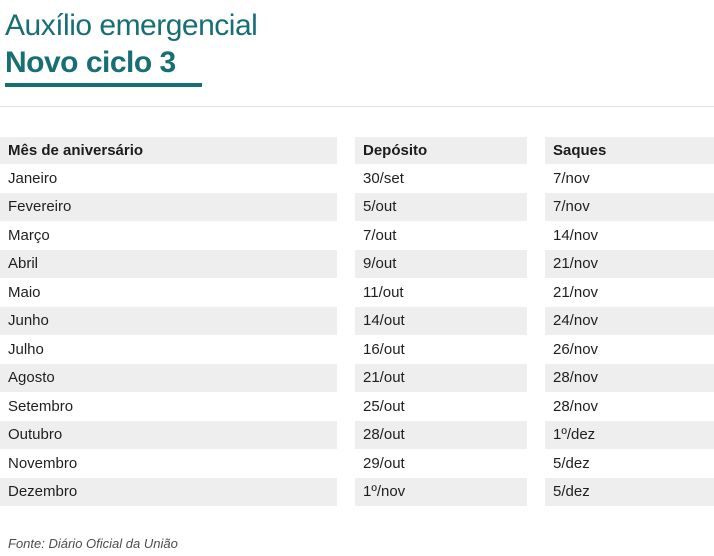  Describe the element at coordinates (620, 349) in the screenshot. I see `withdrawal-cell: 26/nov` at that location.